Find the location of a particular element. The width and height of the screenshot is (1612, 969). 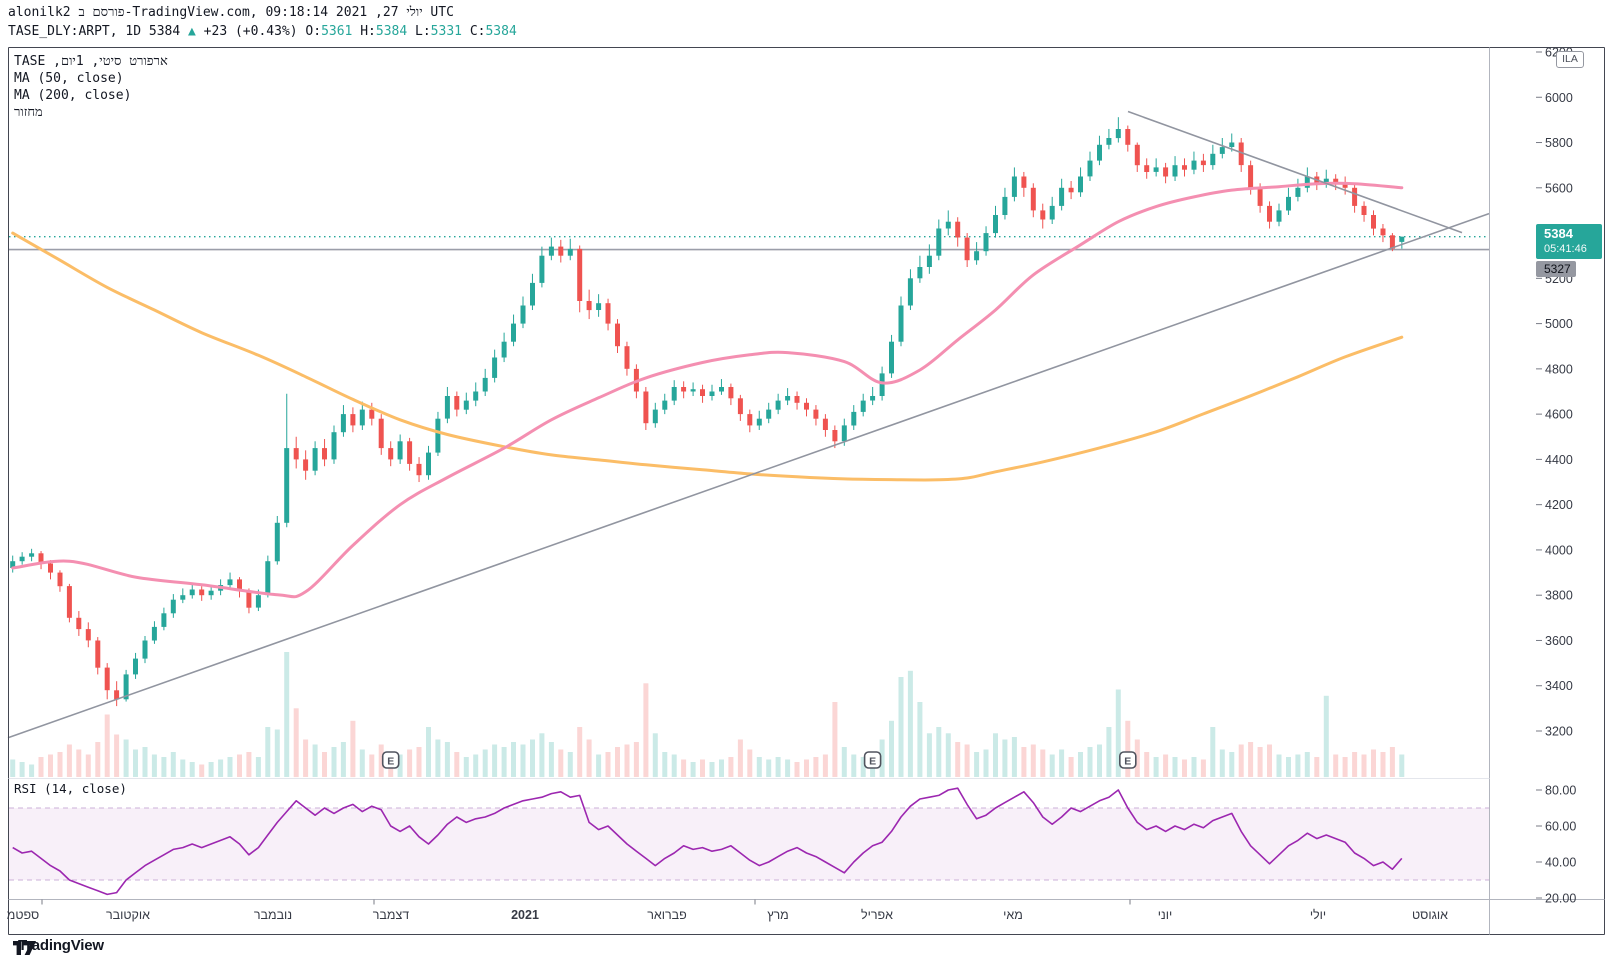

horizontal-line-badge: 5327 is located at coordinates (1556, 269).